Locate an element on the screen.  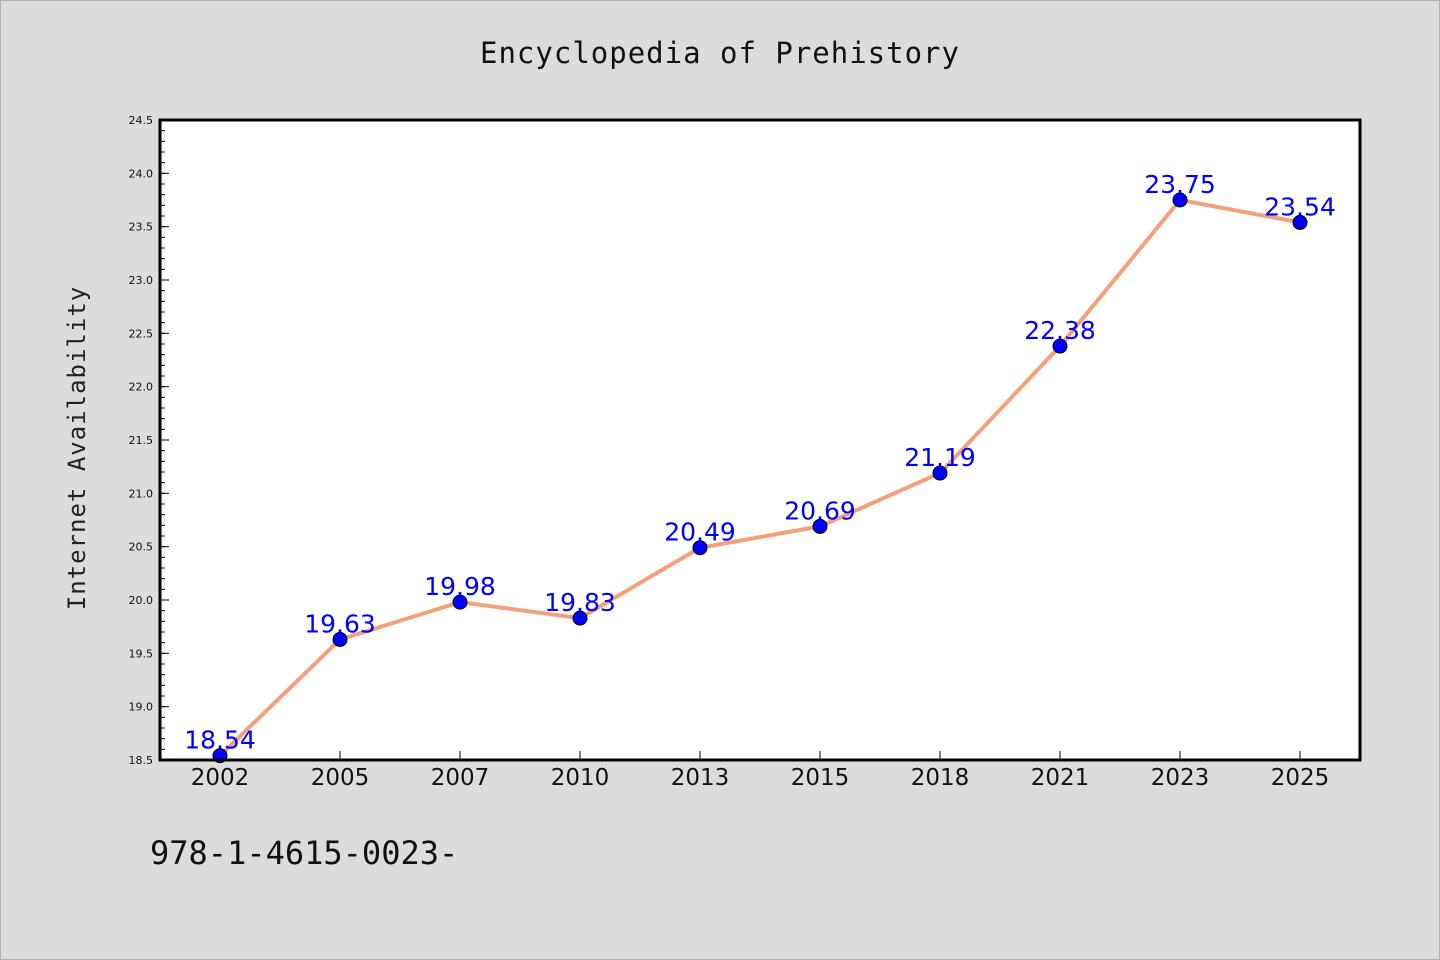
data-label: 19.98 is located at coordinates (460, 586).